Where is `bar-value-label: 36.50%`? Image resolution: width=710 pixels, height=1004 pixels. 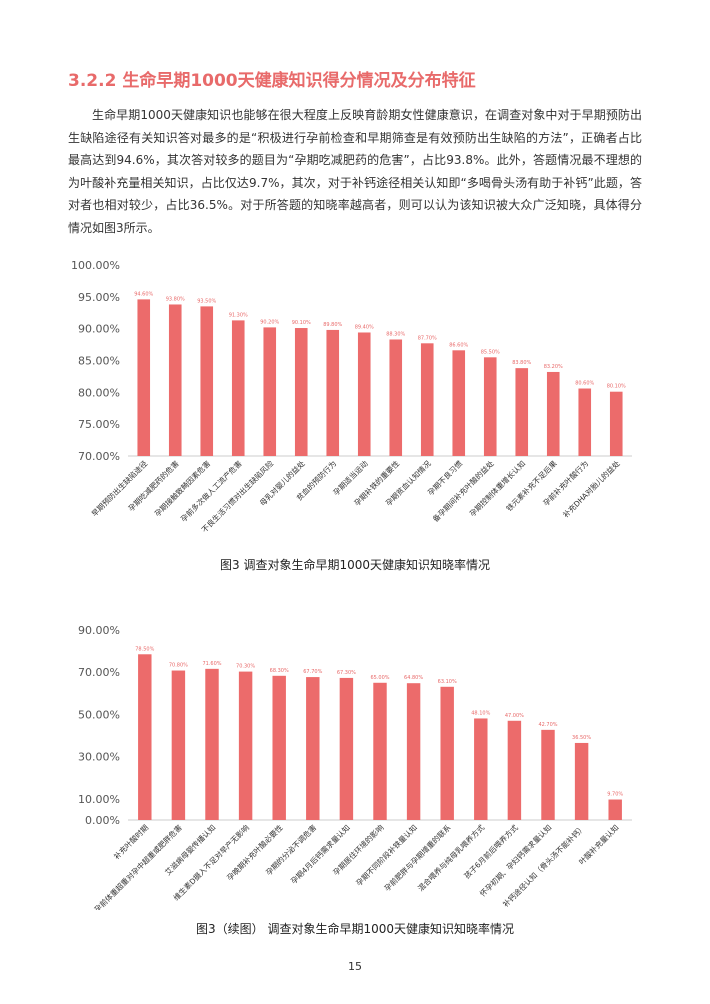
bar-value-label: 36.50% is located at coordinates (581, 738).